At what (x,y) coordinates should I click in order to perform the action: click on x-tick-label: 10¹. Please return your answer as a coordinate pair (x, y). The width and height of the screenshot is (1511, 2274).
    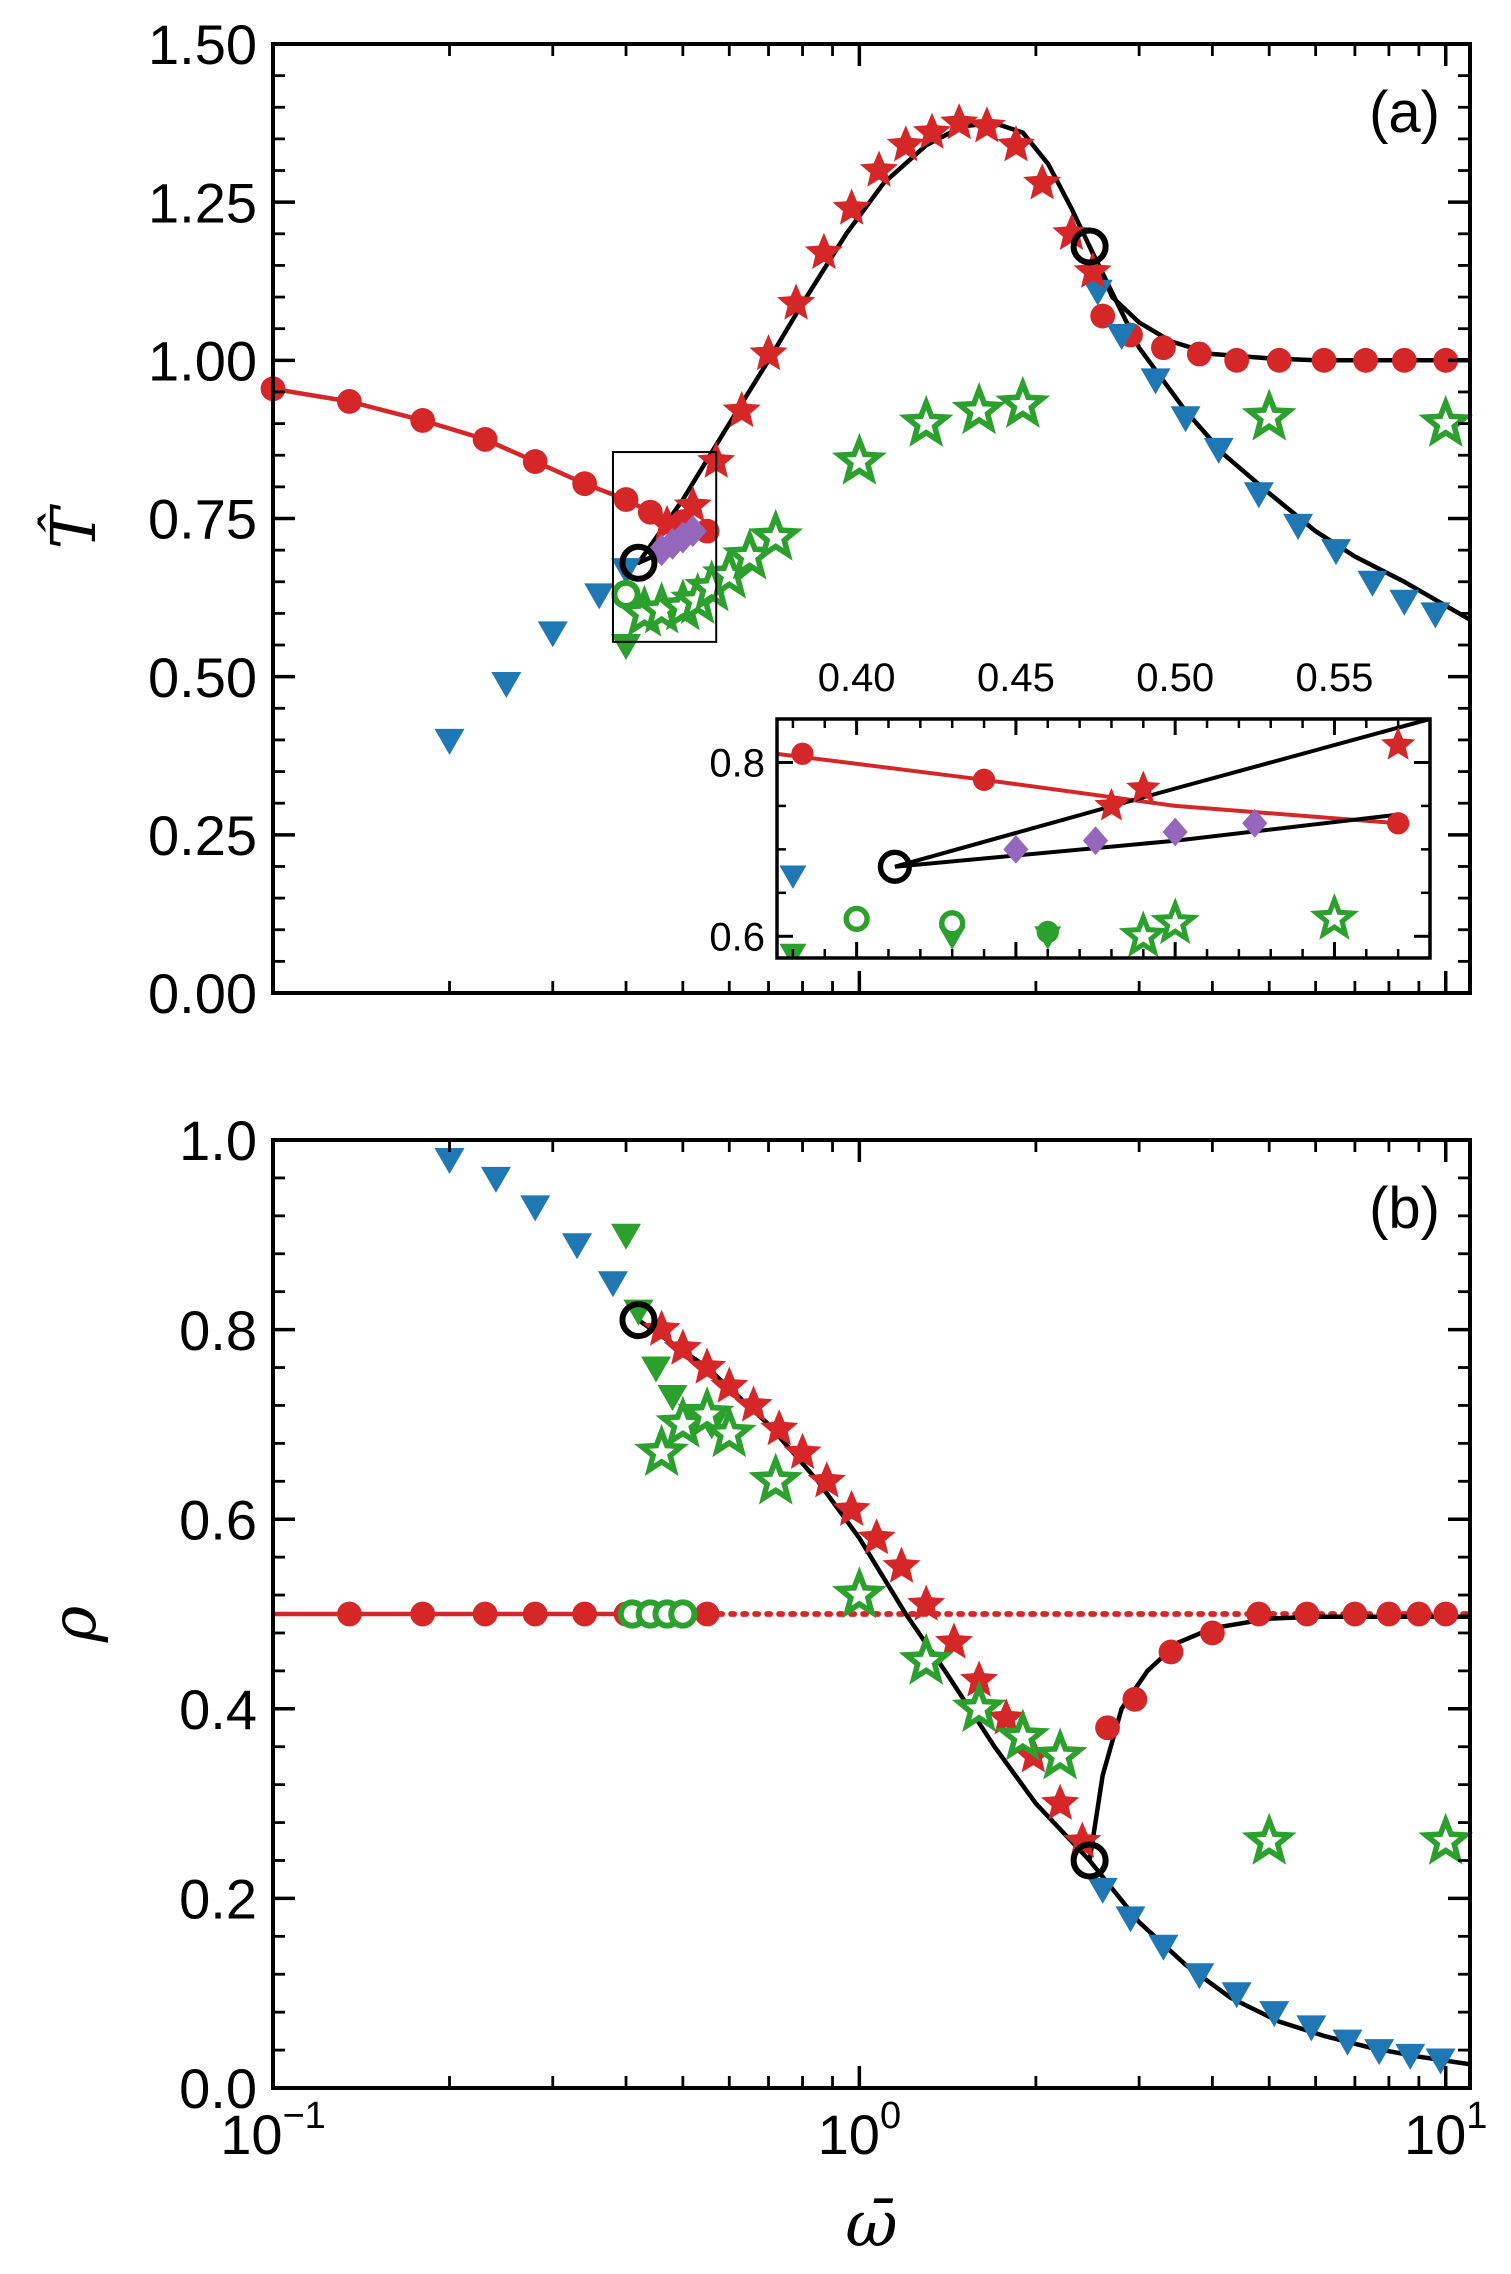
    Looking at the image, I should click on (1445, 2130).